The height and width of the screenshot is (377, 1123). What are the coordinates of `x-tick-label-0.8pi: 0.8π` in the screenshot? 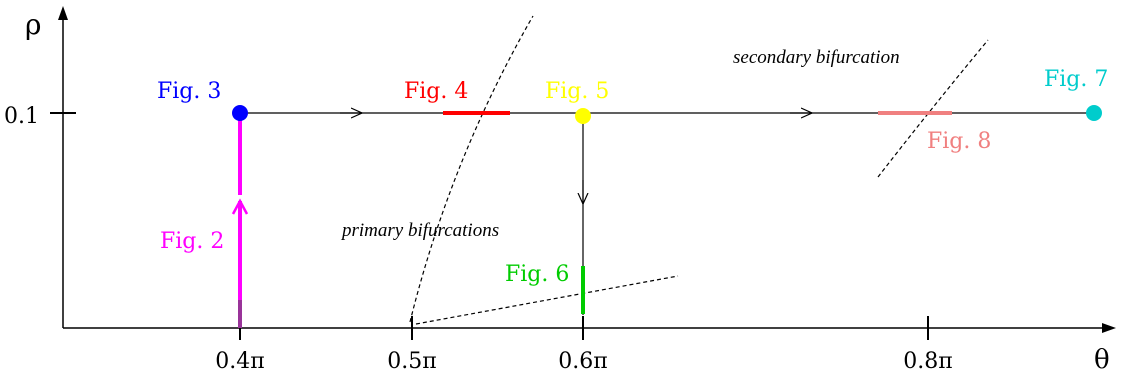 It's located at (927, 361).